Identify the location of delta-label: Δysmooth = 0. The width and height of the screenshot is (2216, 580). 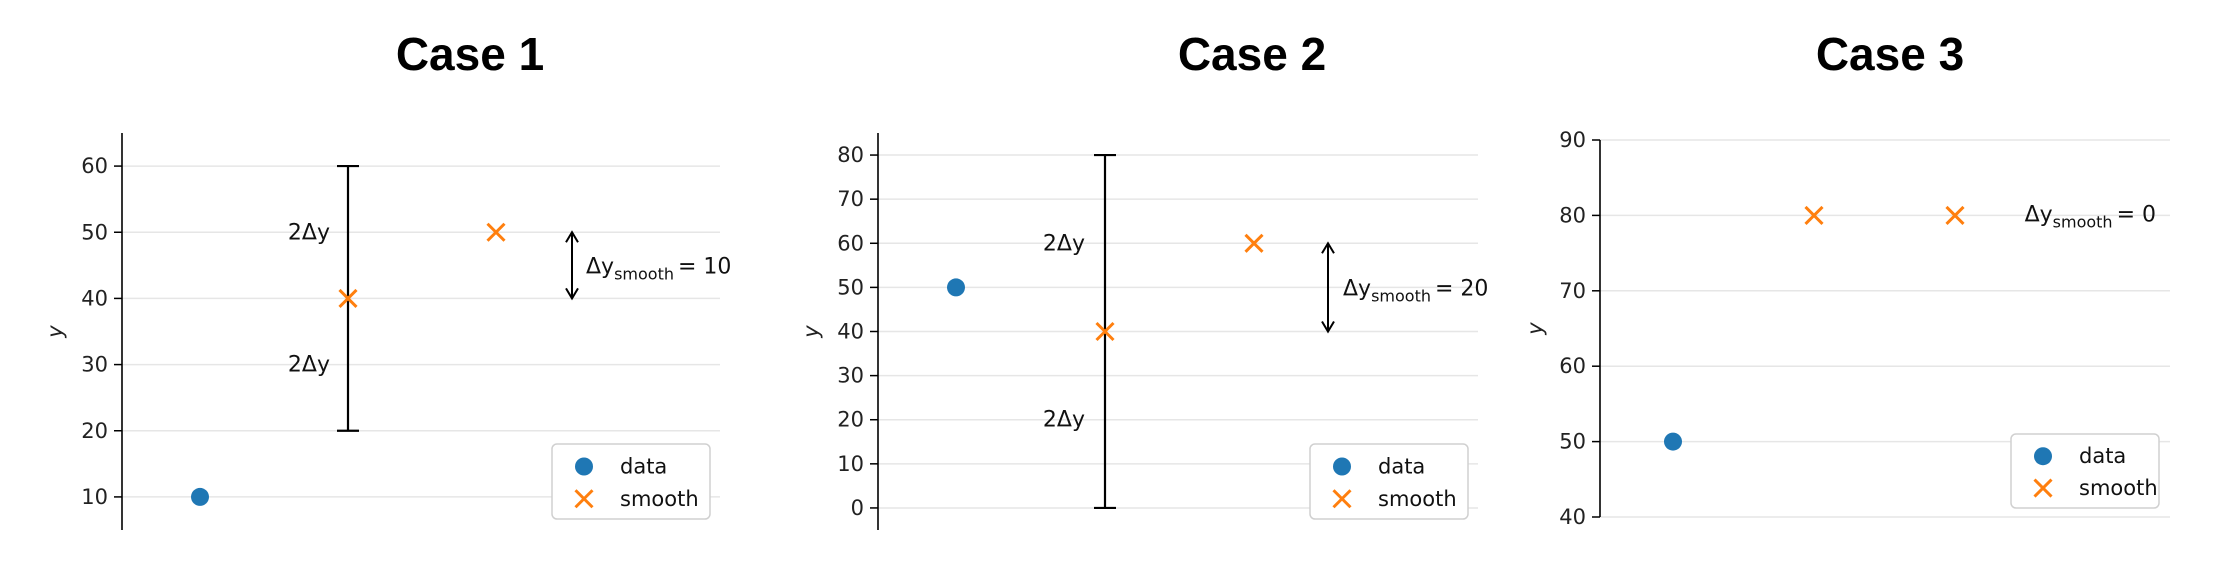
(2090, 216).